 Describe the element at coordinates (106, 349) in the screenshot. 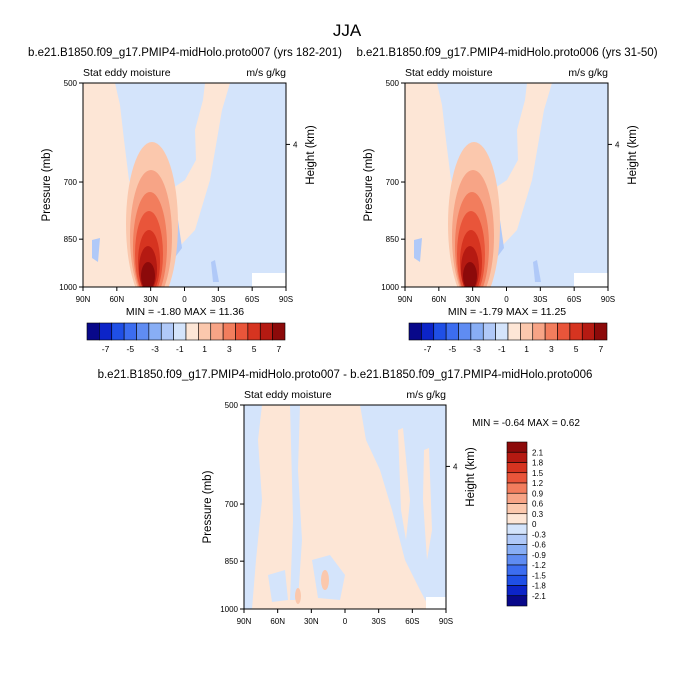

I see `colorbar-a-label-0: -7` at that location.